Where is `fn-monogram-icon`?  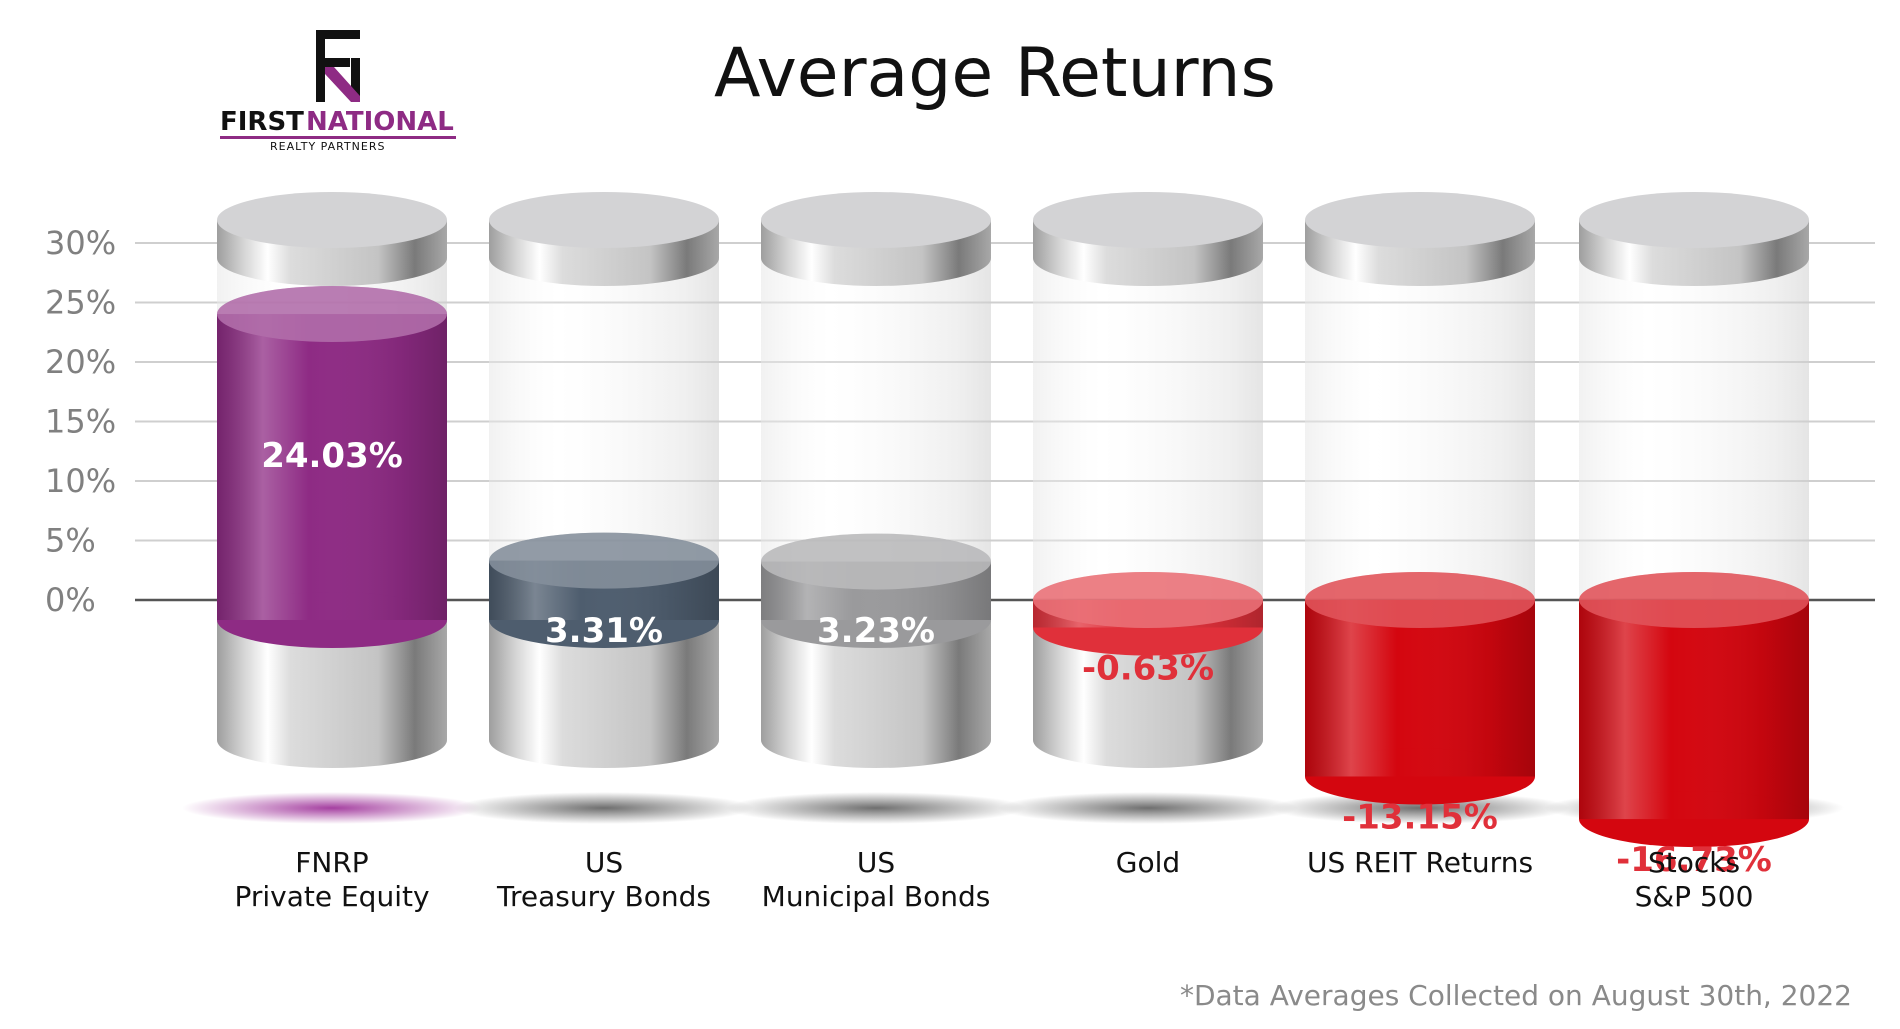 fn-monogram-icon is located at coordinates (338, 66).